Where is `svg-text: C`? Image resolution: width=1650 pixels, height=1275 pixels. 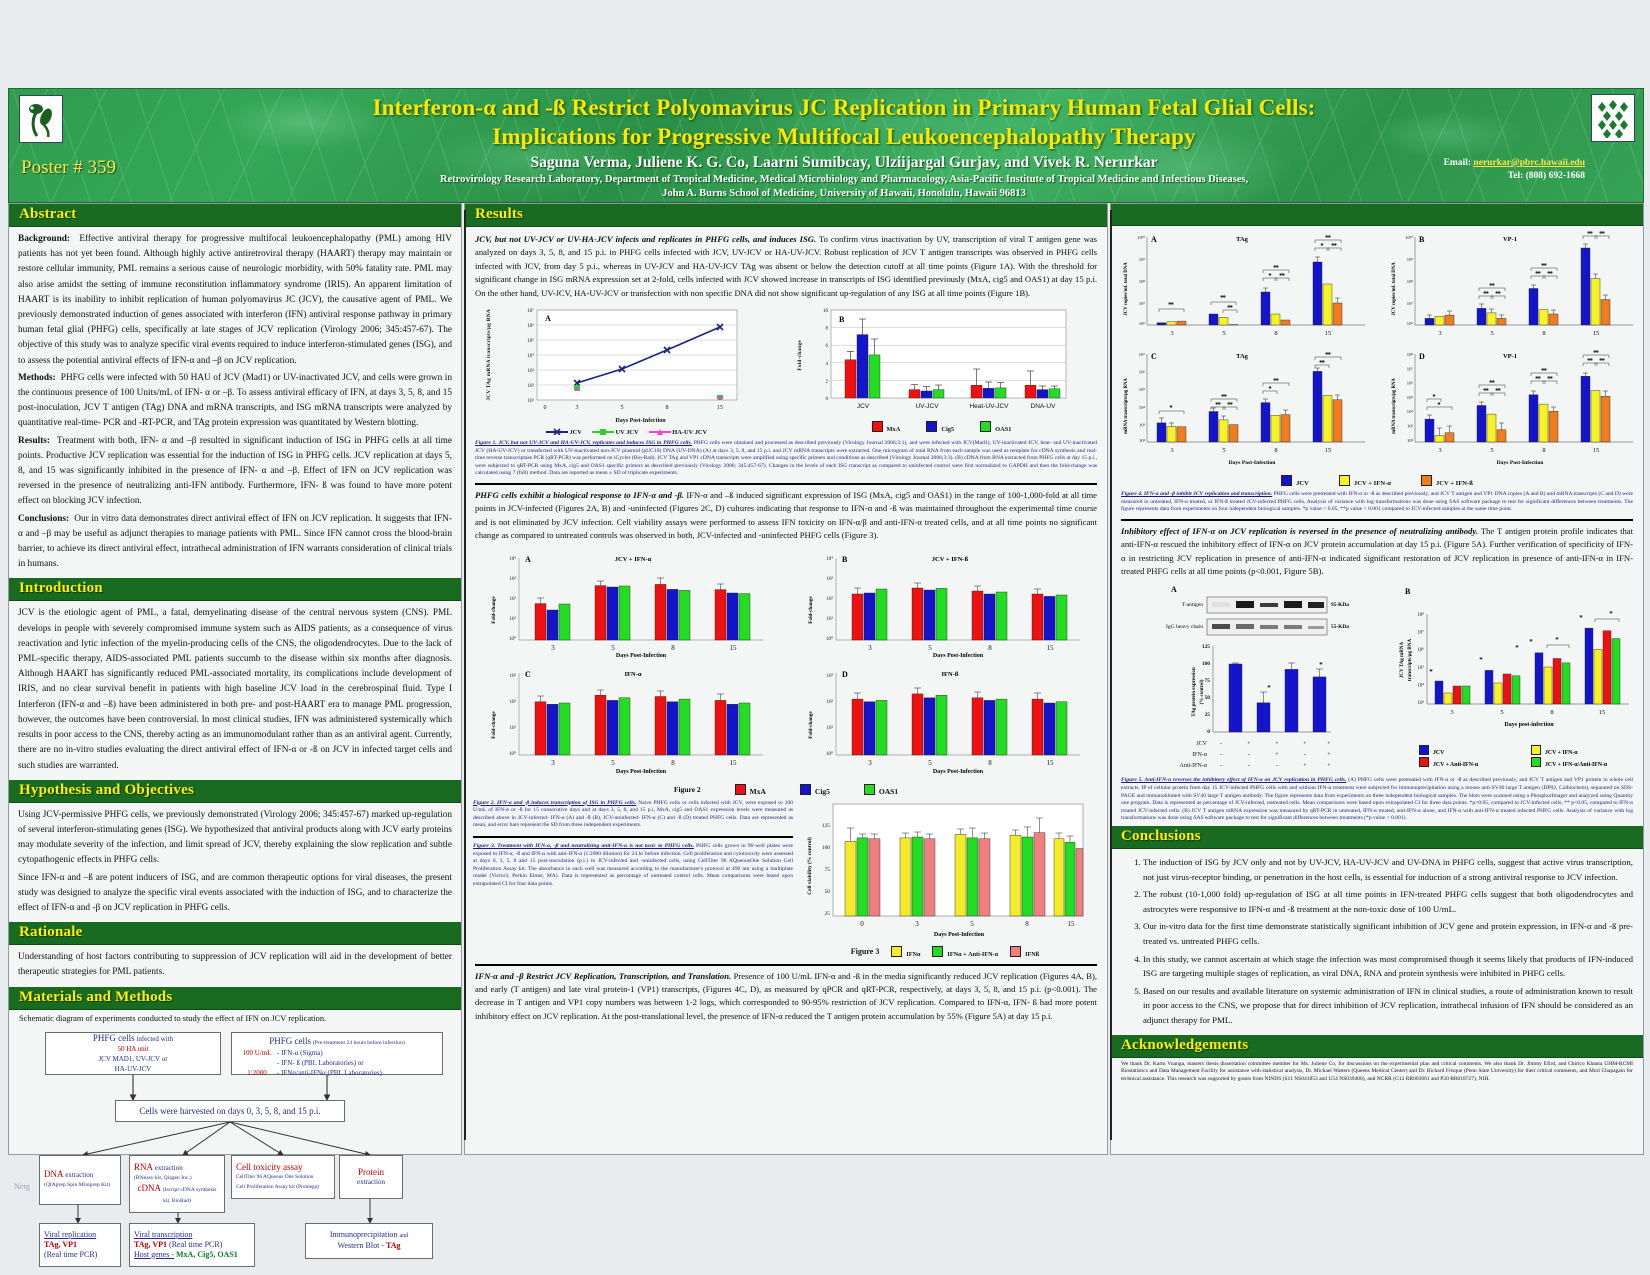 svg-text: C is located at coordinates (1154, 356).